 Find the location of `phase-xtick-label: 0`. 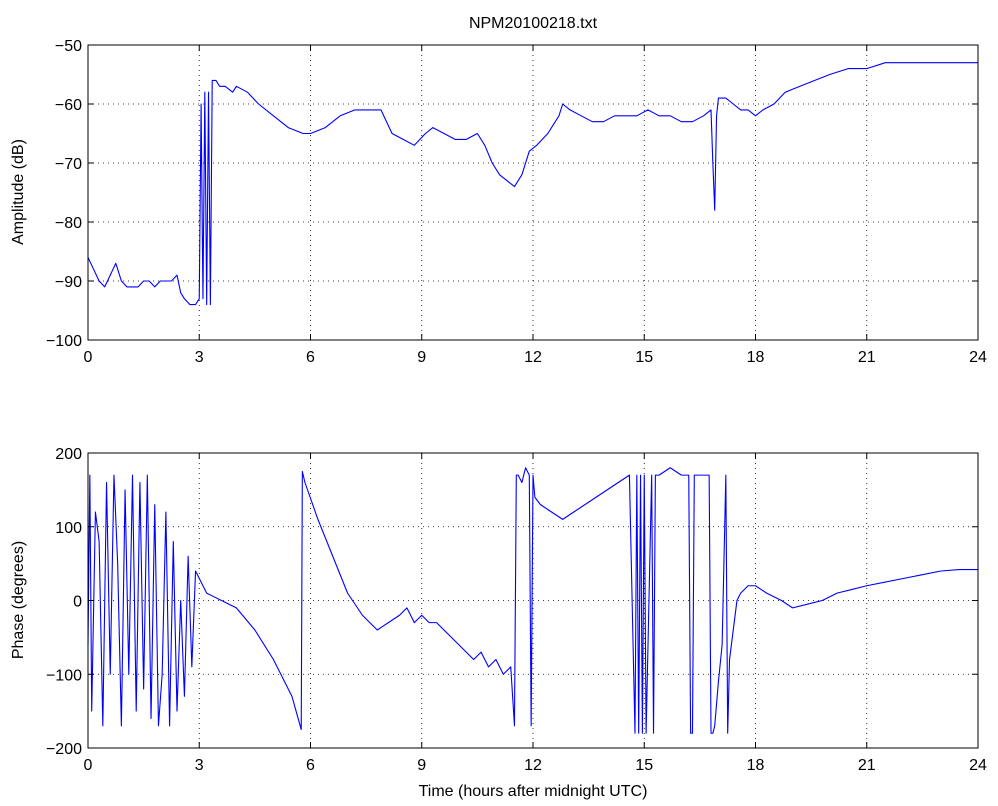

phase-xtick-label: 0 is located at coordinates (88, 765).